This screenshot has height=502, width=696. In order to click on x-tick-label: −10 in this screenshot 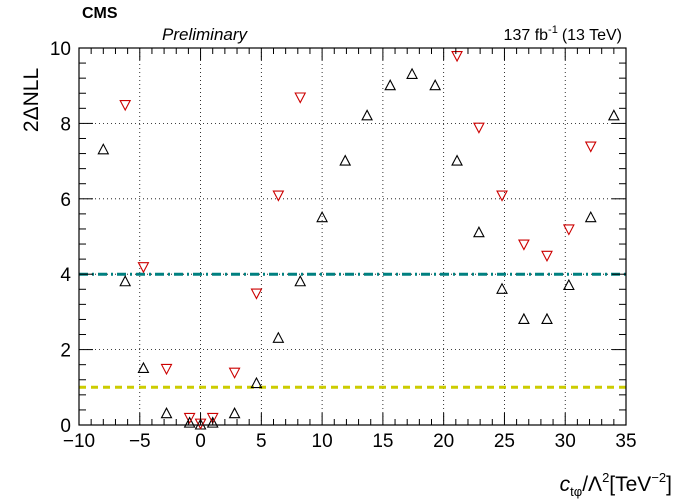, I will do `click(79, 441)`.